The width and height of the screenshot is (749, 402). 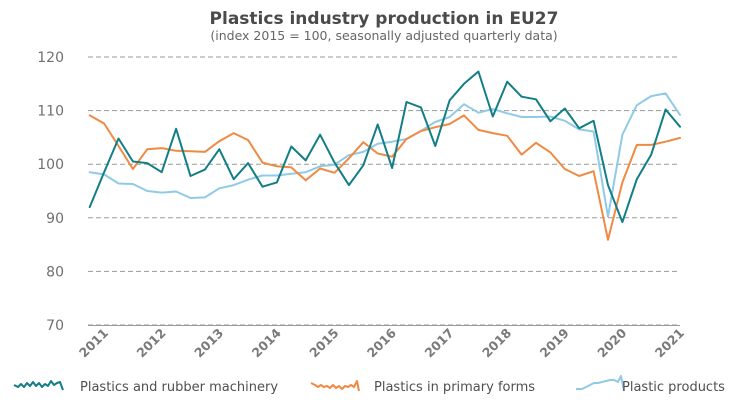 I want to click on y-tick-label: 90, so click(x=55, y=219).